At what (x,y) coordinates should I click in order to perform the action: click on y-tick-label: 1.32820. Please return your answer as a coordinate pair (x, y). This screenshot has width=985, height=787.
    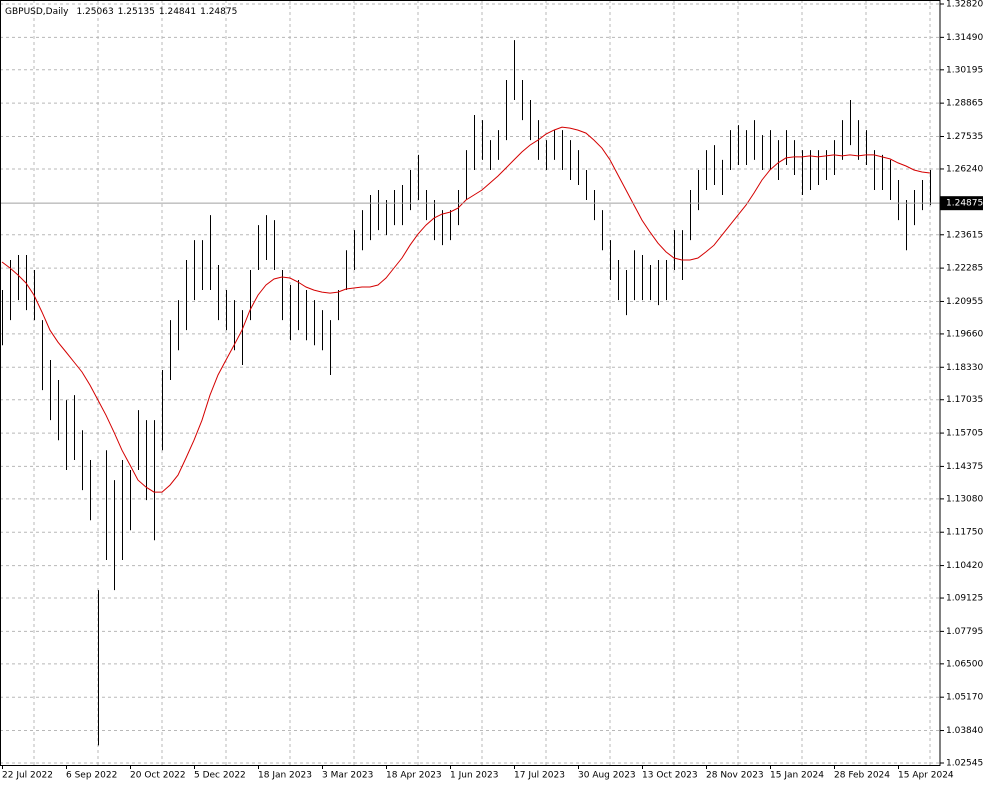
    Looking at the image, I should click on (964, 5).